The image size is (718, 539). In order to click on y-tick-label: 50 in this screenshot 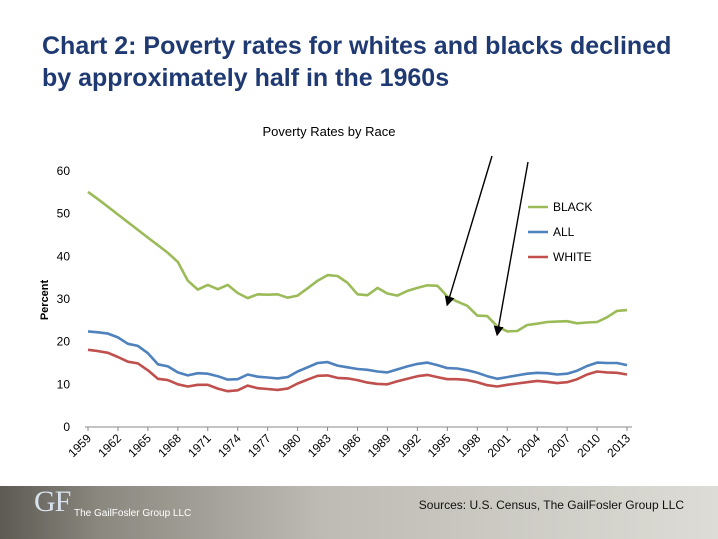, I will do `click(64, 214)`.